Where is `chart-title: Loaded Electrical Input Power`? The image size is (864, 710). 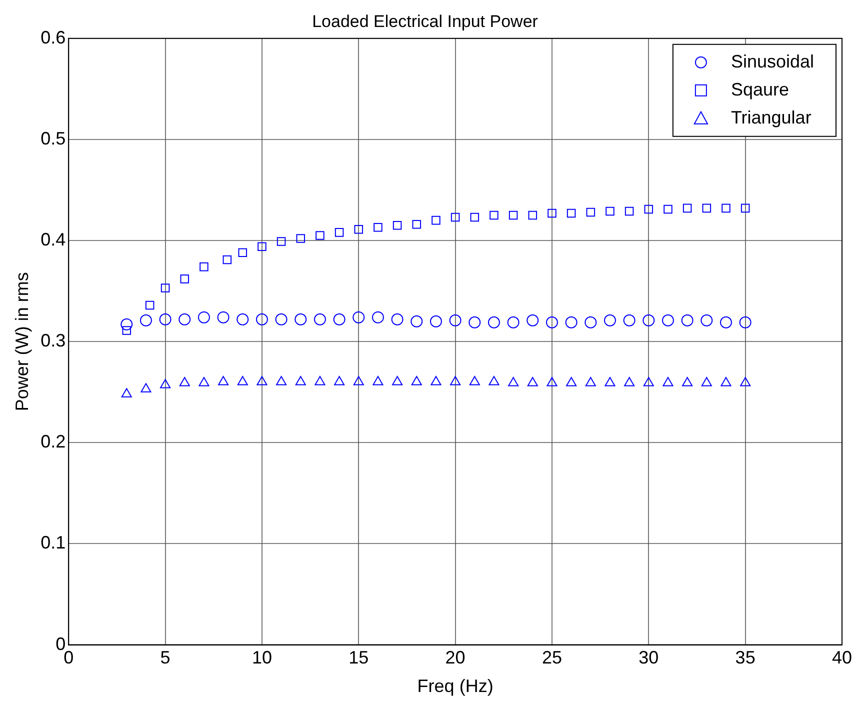
chart-title: Loaded Electrical Input Power is located at coordinates (425, 21).